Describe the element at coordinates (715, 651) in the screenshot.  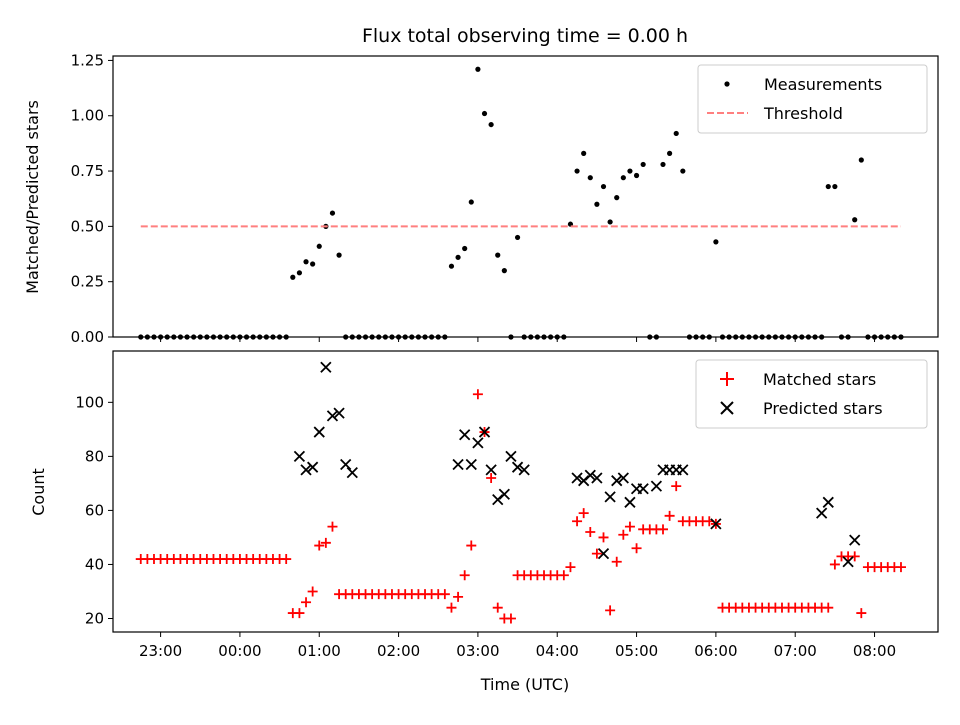
I see `x-tick-label: 06:00` at that location.